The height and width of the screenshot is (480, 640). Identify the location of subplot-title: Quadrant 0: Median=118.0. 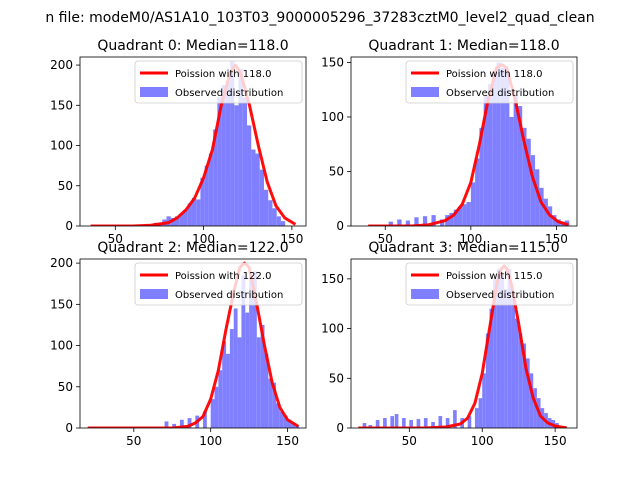
(192, 46).